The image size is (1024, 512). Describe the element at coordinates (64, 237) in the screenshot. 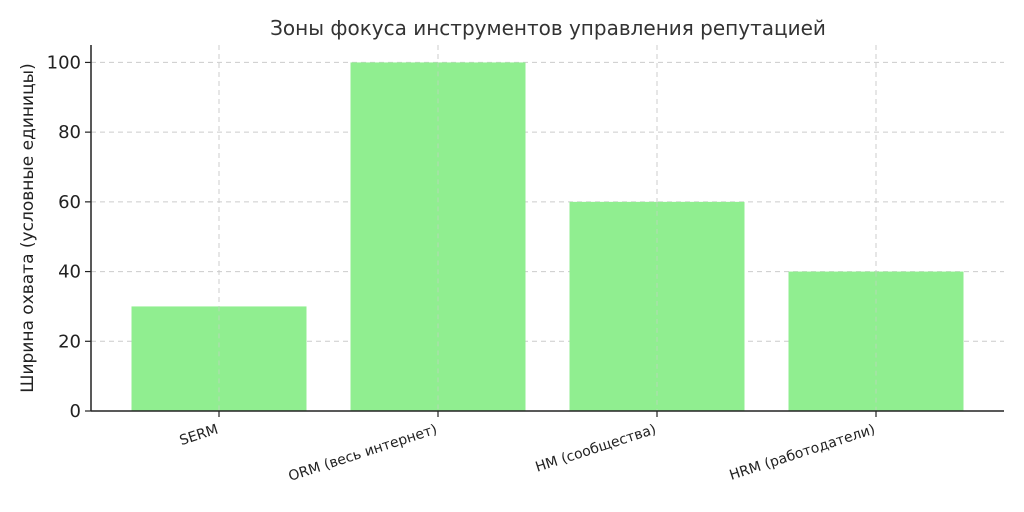

I see `y-tick-labels: 0 20 40 60 80 100` at that location.